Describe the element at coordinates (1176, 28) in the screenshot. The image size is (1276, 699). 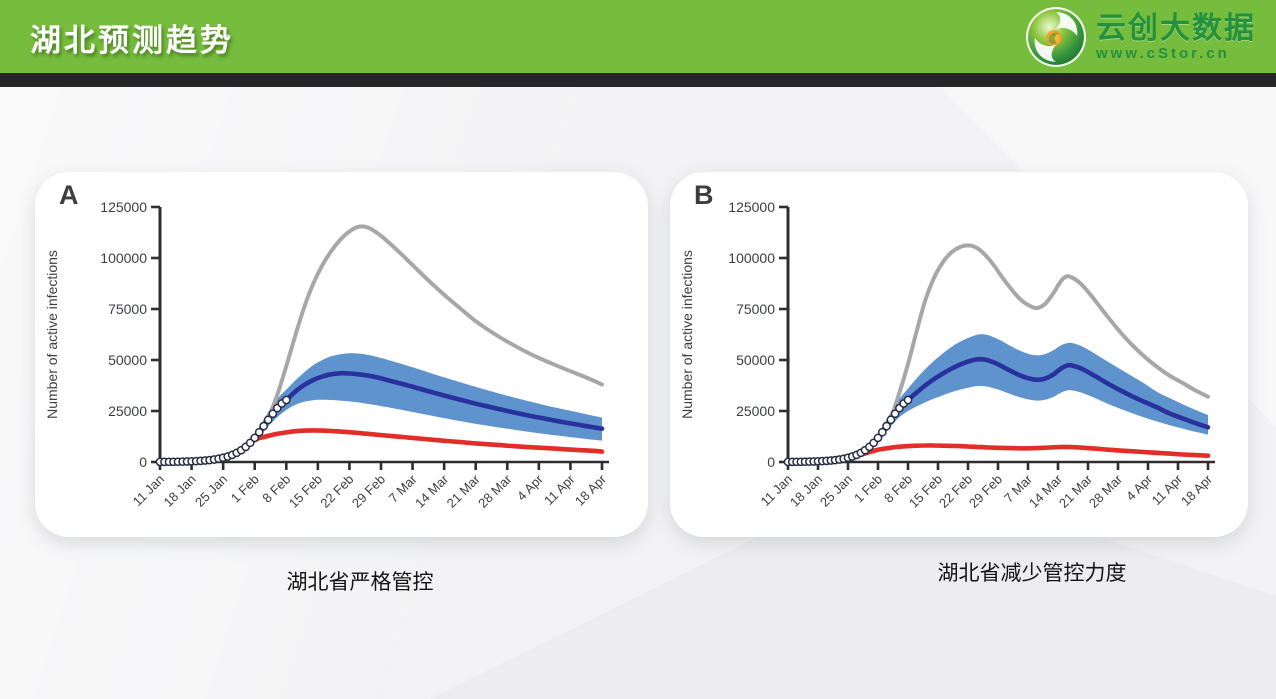
I see `cstor-logo-name: 云创大数据` at that location.